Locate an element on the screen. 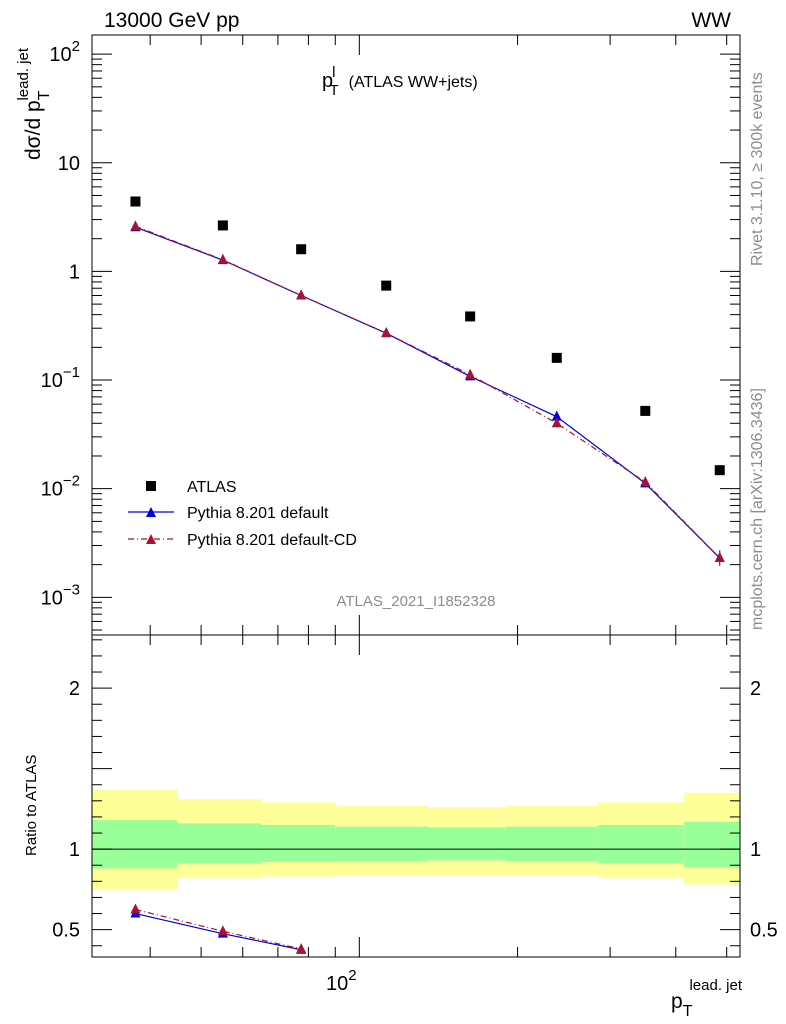 The image size is (786, 1024). svg-text: dσ/d pTlead. jet is located at coordinates (34, 103).